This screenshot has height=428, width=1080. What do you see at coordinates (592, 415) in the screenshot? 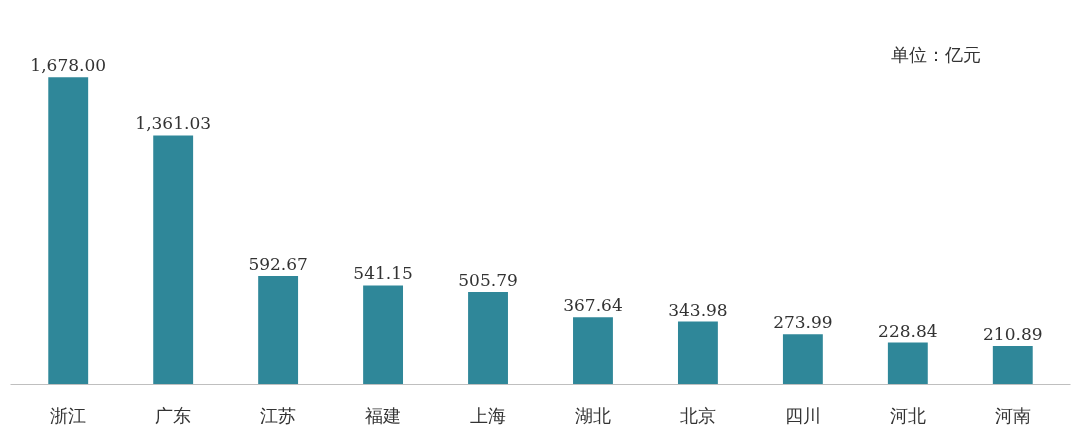
I see `x-tick-label: 湖北` at bounding box center [592, 415].